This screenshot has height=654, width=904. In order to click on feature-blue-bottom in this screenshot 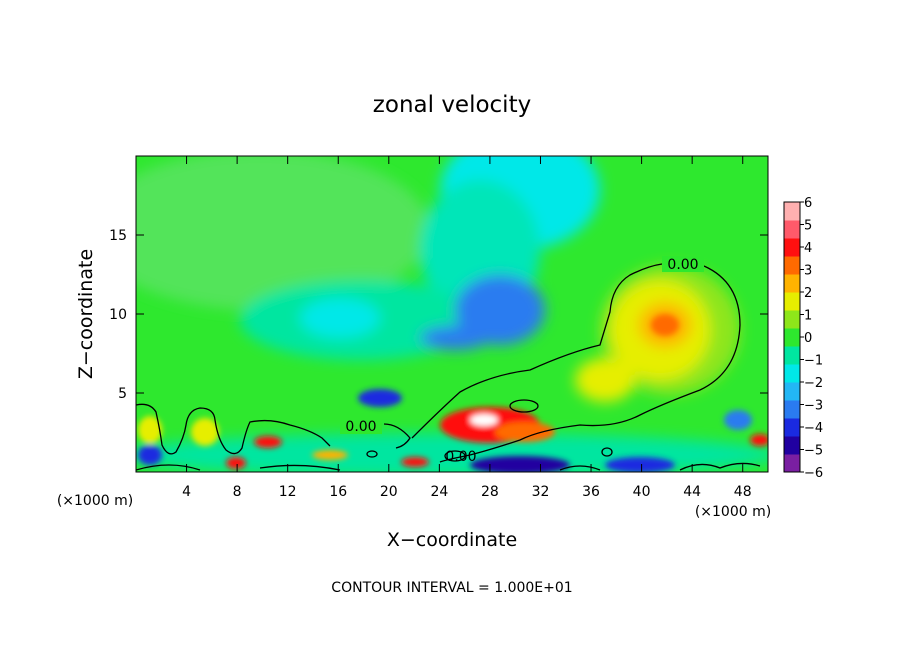, I will do `click(520, 464)`.